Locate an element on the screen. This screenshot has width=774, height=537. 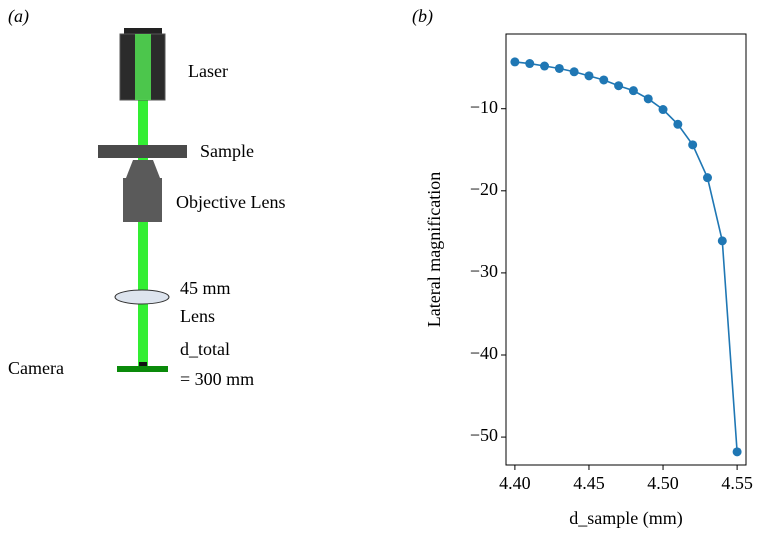
laser-beam-inner is located at coordinates (143, 67).